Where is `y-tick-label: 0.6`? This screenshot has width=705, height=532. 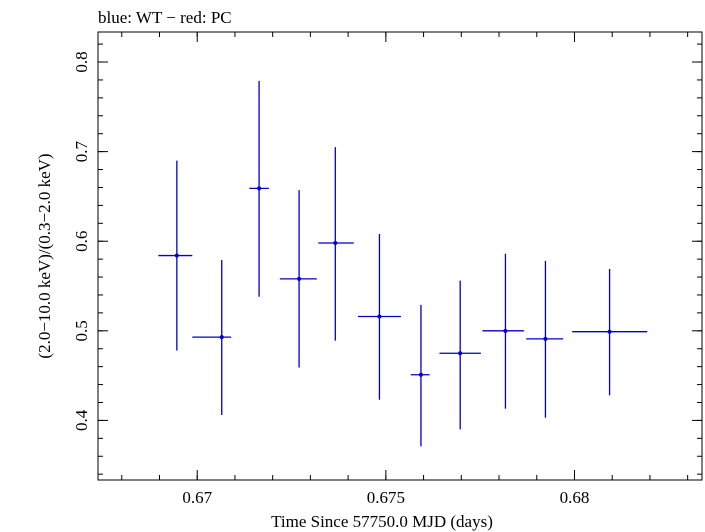 y-tick-label: 0.6 is located at coordinates (81, 241).